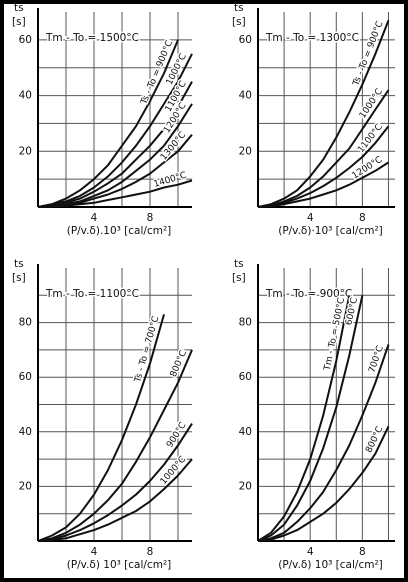 This screenshot has width=408, height=582. What do you see at coordinates (92, 38) in the screenshot?
I see `chart-title: Tm - To = 1500°C` at bounding box center [92, 38].